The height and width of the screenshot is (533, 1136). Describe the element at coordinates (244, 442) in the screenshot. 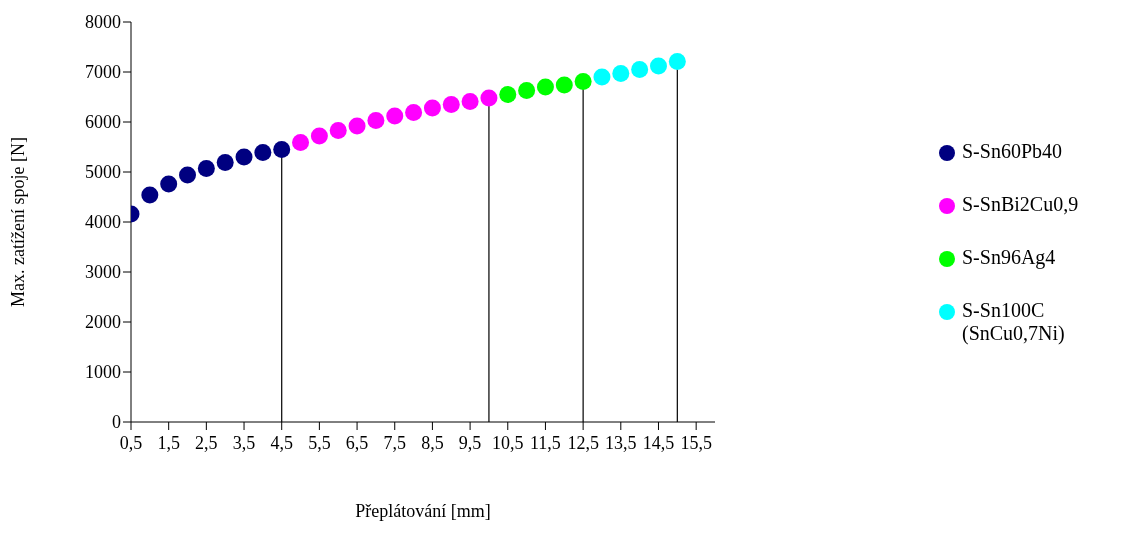

I see `x-tick-label: 3,5` at that location.